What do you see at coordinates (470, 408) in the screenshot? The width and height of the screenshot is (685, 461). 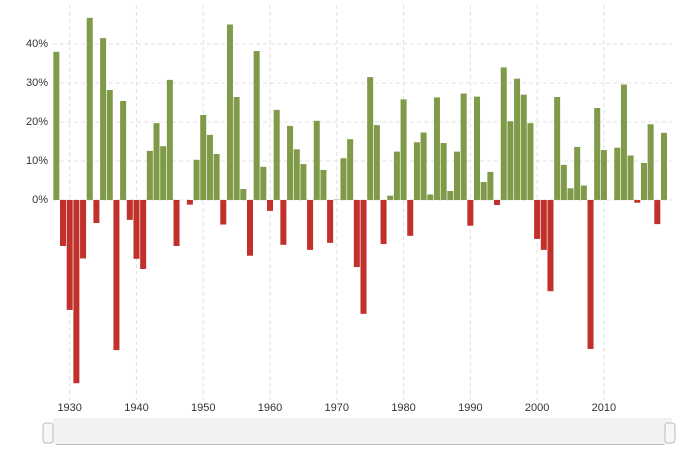 I see `x-tick-label: 1990` at bounding box center [470, 408].